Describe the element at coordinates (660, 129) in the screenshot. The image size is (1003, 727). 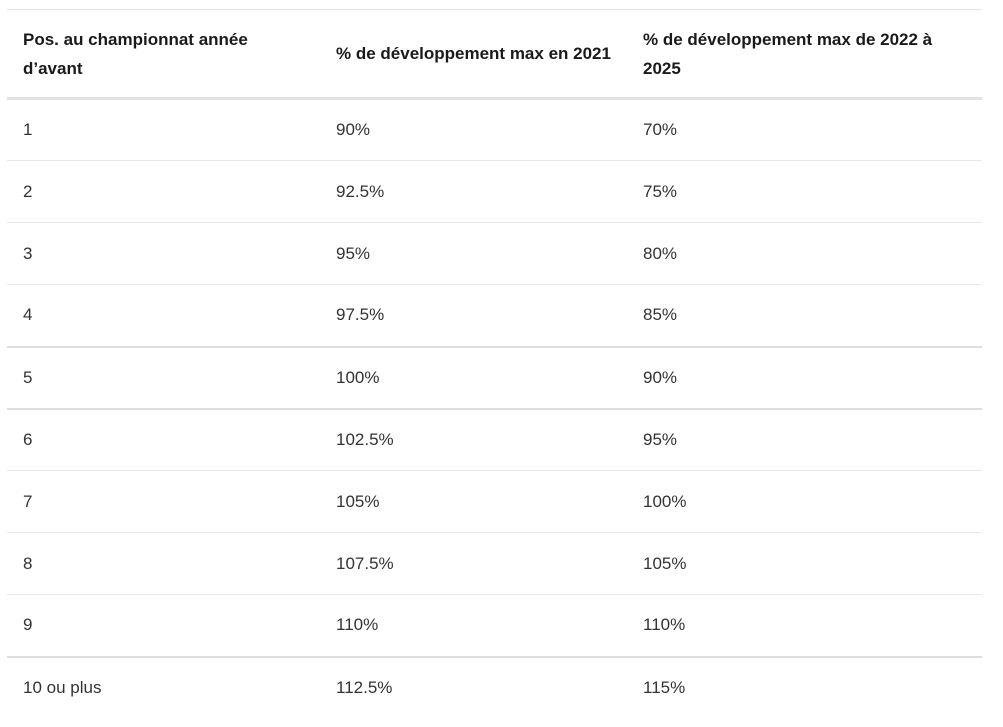
I see `cell-dev-2022-2025: 70%` at that location.